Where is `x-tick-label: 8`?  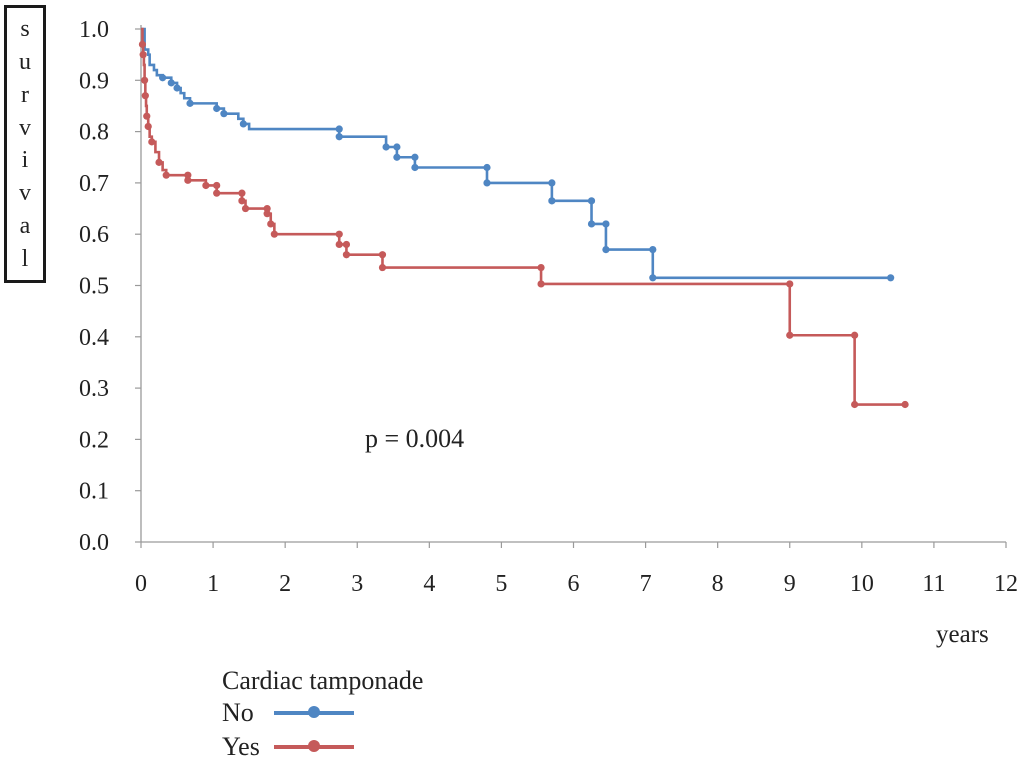 x-tick-label: 8 is located at coordinates (718, 584).